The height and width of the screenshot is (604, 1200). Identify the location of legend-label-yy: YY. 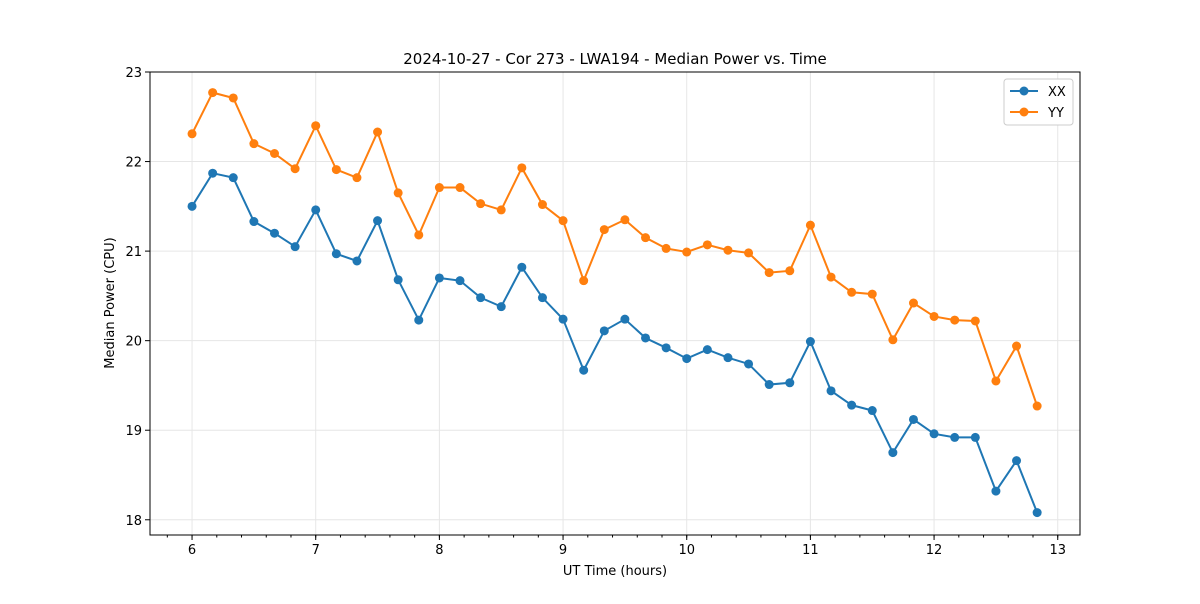
(1055, 113).